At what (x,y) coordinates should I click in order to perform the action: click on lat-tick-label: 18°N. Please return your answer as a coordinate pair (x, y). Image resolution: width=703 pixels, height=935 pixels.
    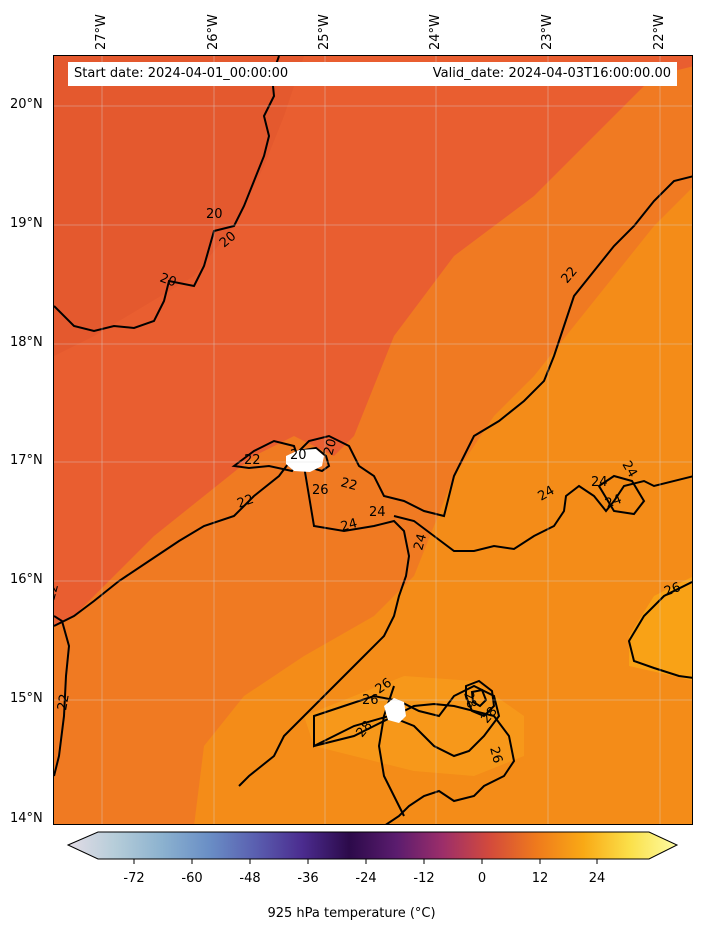
    Looking at the image, I should click on (26, 342).